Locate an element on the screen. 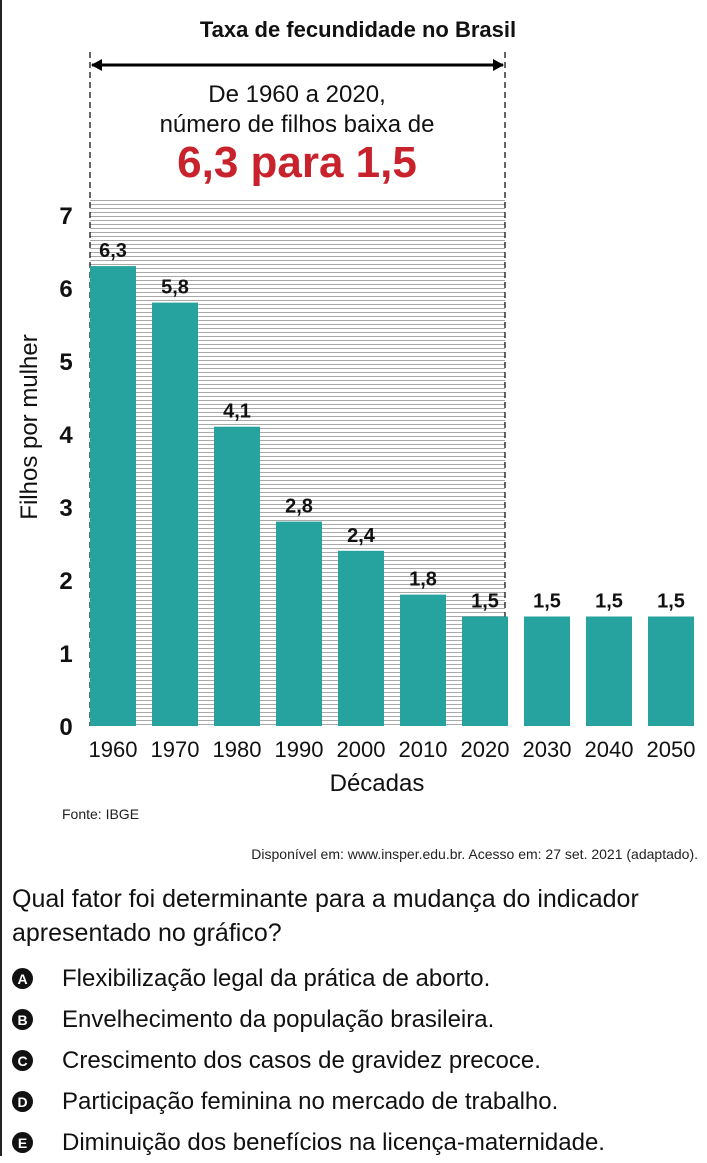  bar-2010 is located at coordinates (423, 660).